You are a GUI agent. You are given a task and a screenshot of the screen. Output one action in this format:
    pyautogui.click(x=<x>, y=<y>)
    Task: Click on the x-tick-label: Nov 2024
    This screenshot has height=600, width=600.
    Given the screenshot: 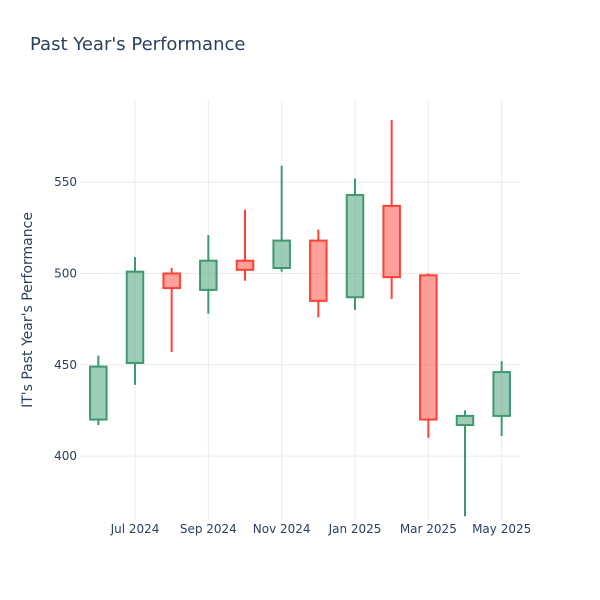 What is the action you would take?
    pyautogui.click(x=282, y=529)
    